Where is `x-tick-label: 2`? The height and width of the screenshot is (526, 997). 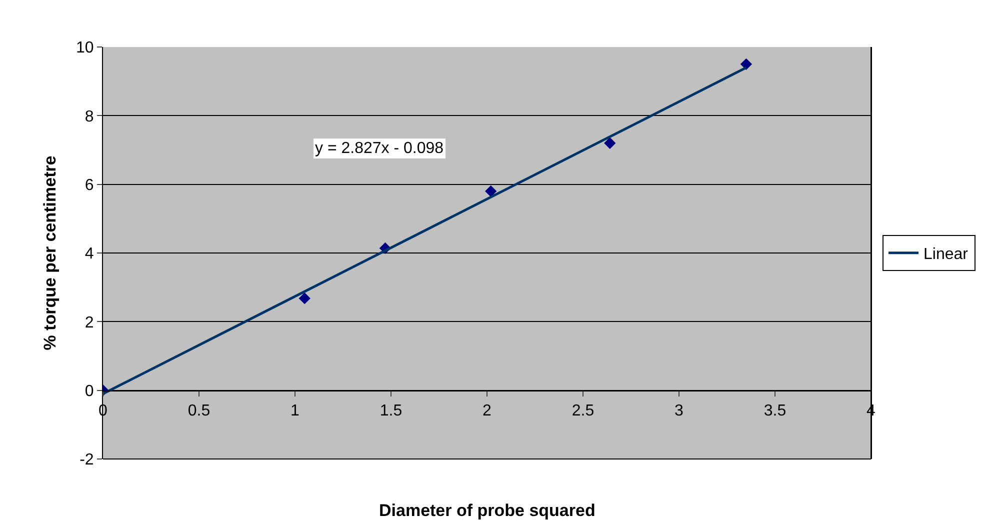 x-tick-label: 2 is located at coordinates (487, 411).